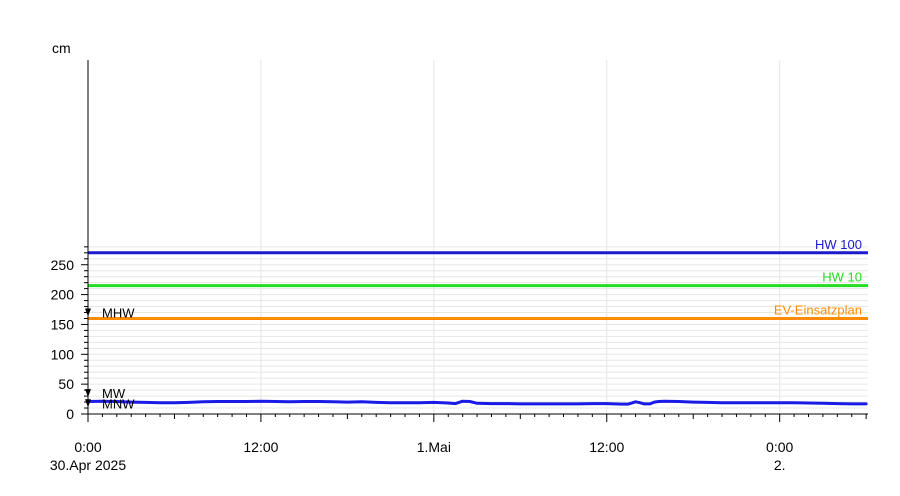 The height and width of the screenshot is (496, 900). Describe the element at coordinates (478, 278) in the screenshot. I see `threshold-lines: HW 100 HW 10 EV-Einsatzplan` at that location.